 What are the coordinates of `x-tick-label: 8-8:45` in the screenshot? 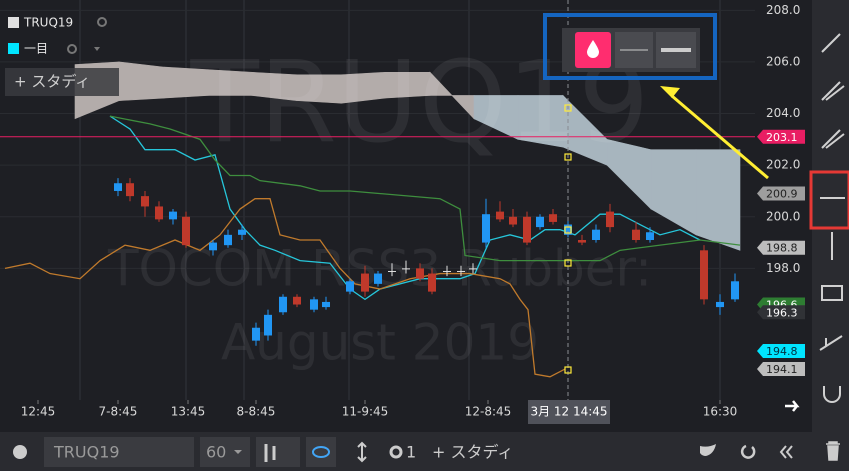 It's located at (256, 412).